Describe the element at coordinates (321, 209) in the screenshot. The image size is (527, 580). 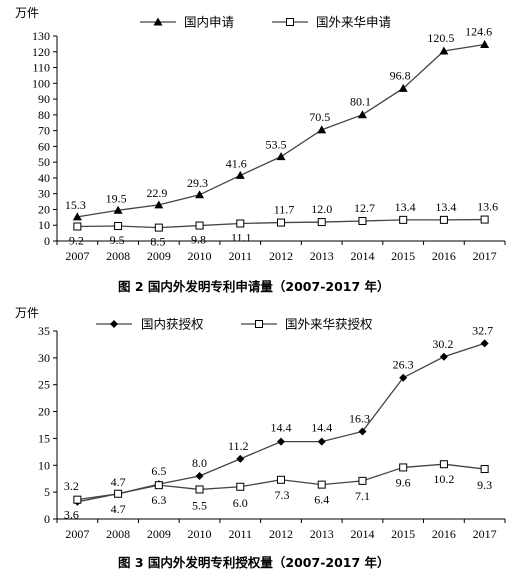
I see `data-label: 12.0` at that location.